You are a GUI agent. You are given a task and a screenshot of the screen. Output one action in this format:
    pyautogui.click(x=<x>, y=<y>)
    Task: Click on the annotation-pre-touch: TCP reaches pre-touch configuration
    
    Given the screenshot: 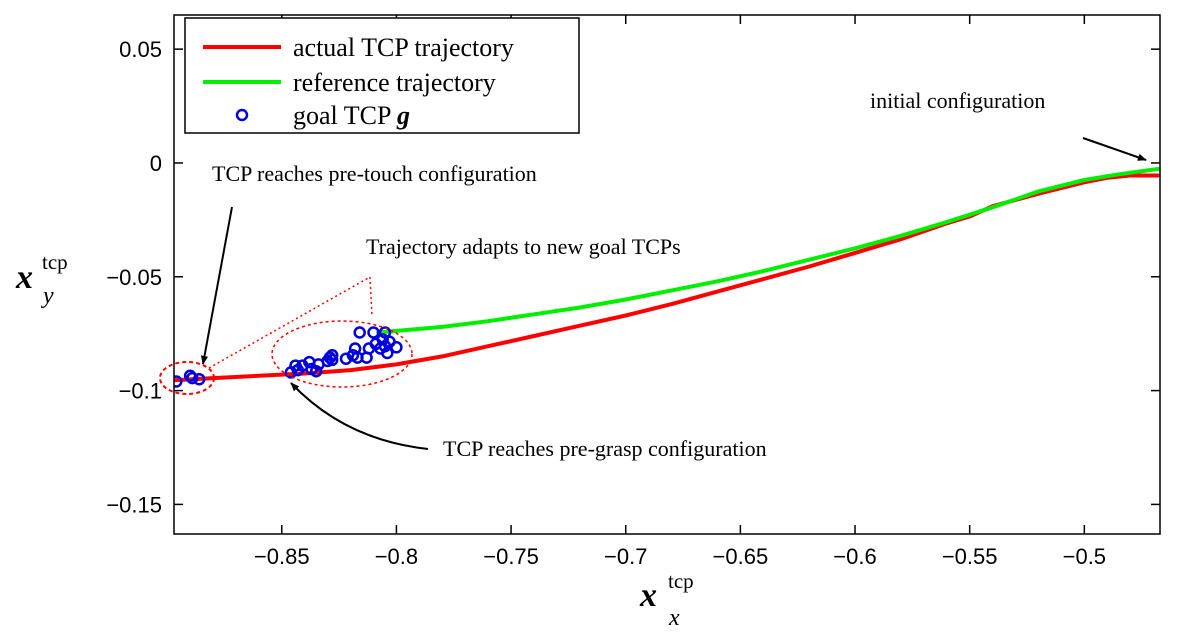 What is the action you would take?
    pyautogui.click(x=374, y=173)
    